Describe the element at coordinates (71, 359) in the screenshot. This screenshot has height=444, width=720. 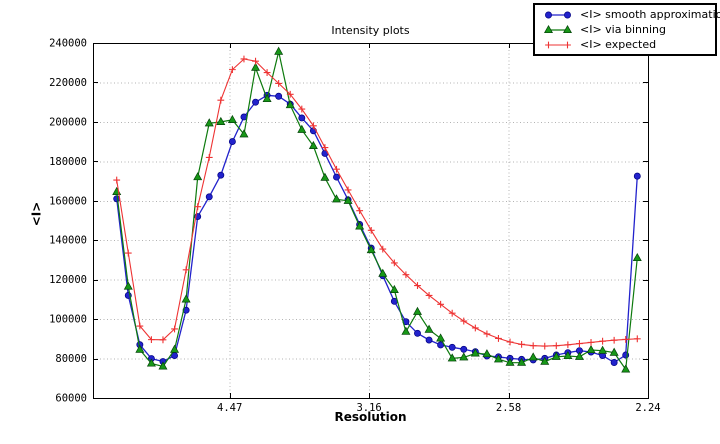
I see `y-tick-label-80000: 80000` at that location.